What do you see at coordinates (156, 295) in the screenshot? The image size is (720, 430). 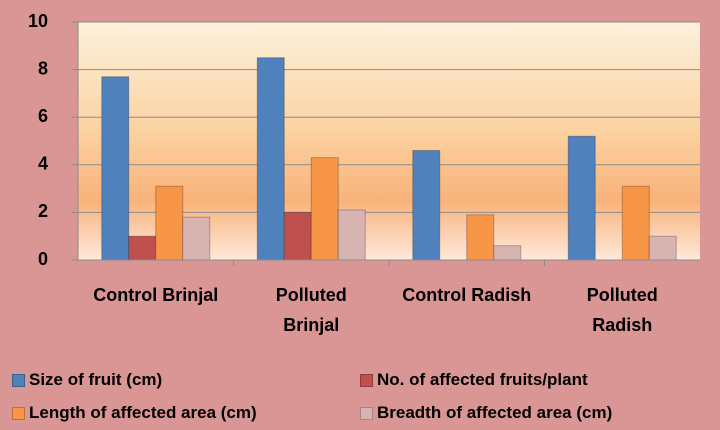 I see `x-tick-label: Control Brinjal` at bounding box center [156, 295].